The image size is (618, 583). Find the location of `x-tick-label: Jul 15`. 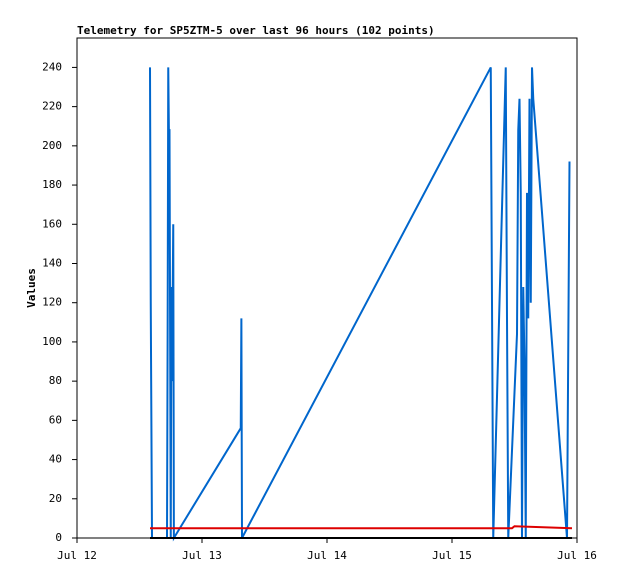

x-tick-label: Jul 15 is located at coordinates (452, 555).